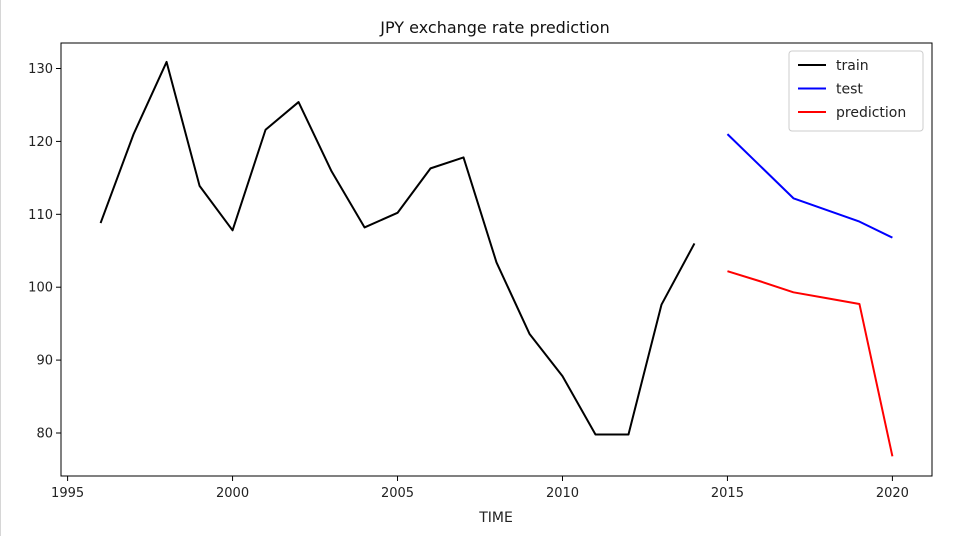 Image resolution: width=962 pixels, height=536 pixels. What do you see at coordinates (397, 493) in the screenshot?
I see `x-tick-label: 2005` at bounding box center [397, 493].